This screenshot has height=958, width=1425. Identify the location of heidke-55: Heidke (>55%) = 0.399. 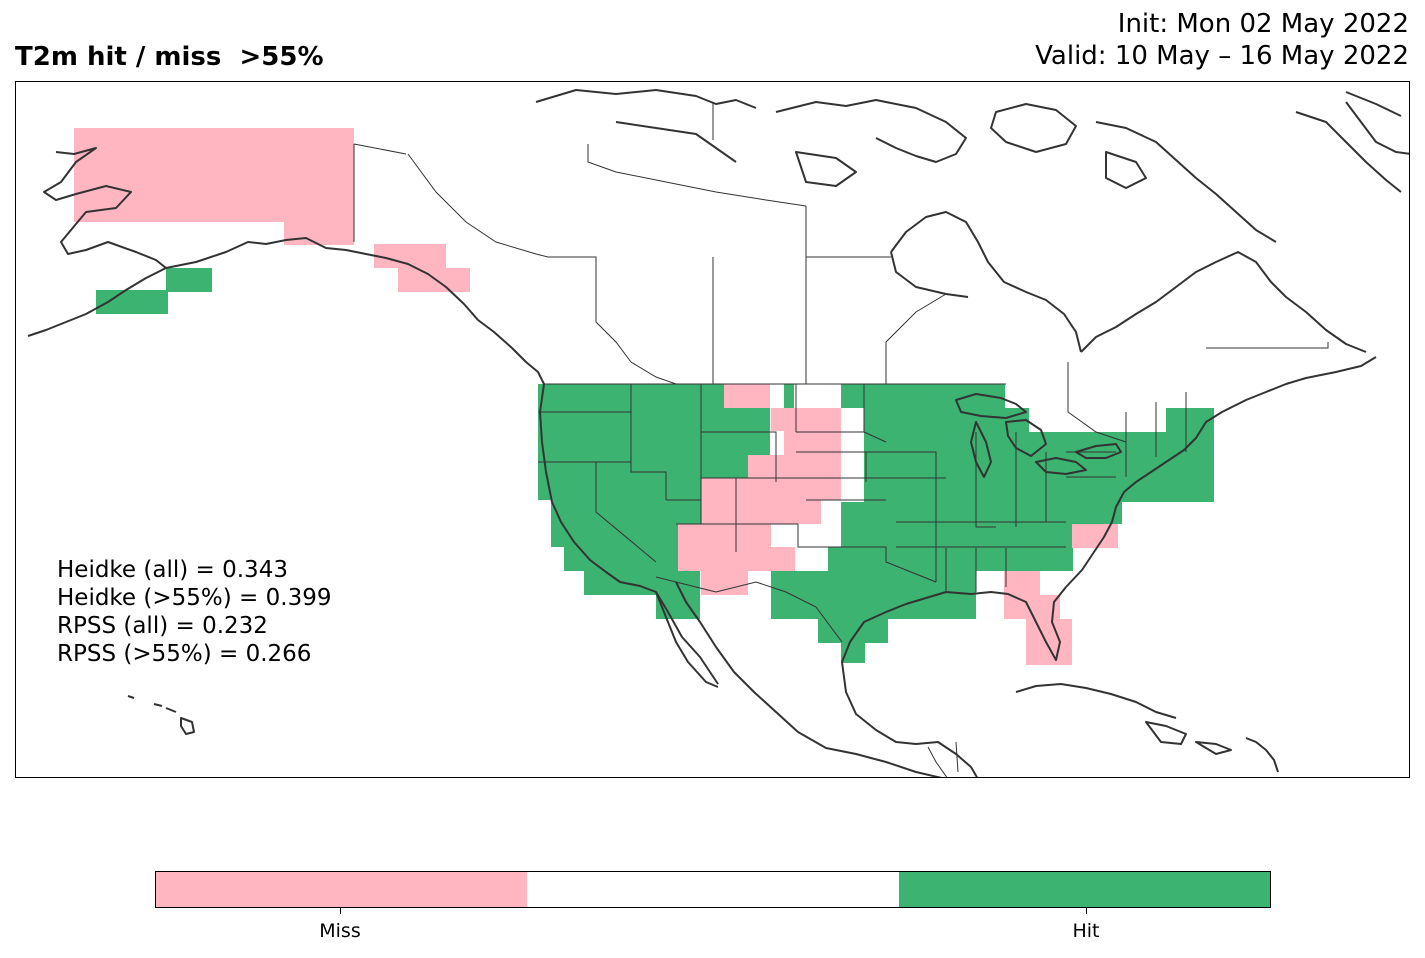
(194, 598).